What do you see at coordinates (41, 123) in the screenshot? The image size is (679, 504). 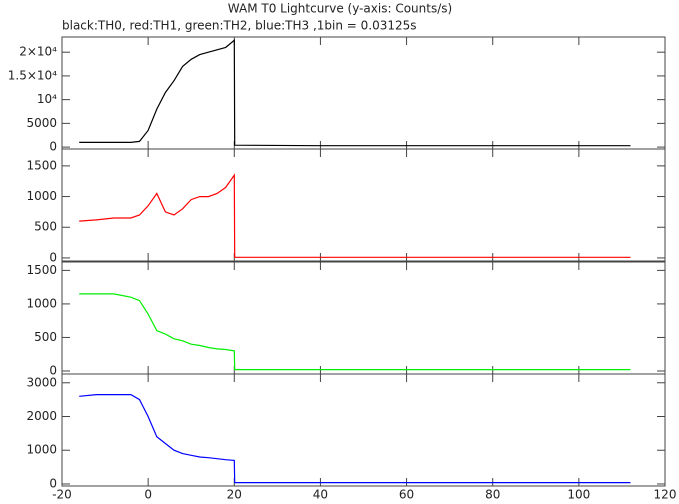 I see `y-tick-label: 5000` at bounding box center [41, 123].